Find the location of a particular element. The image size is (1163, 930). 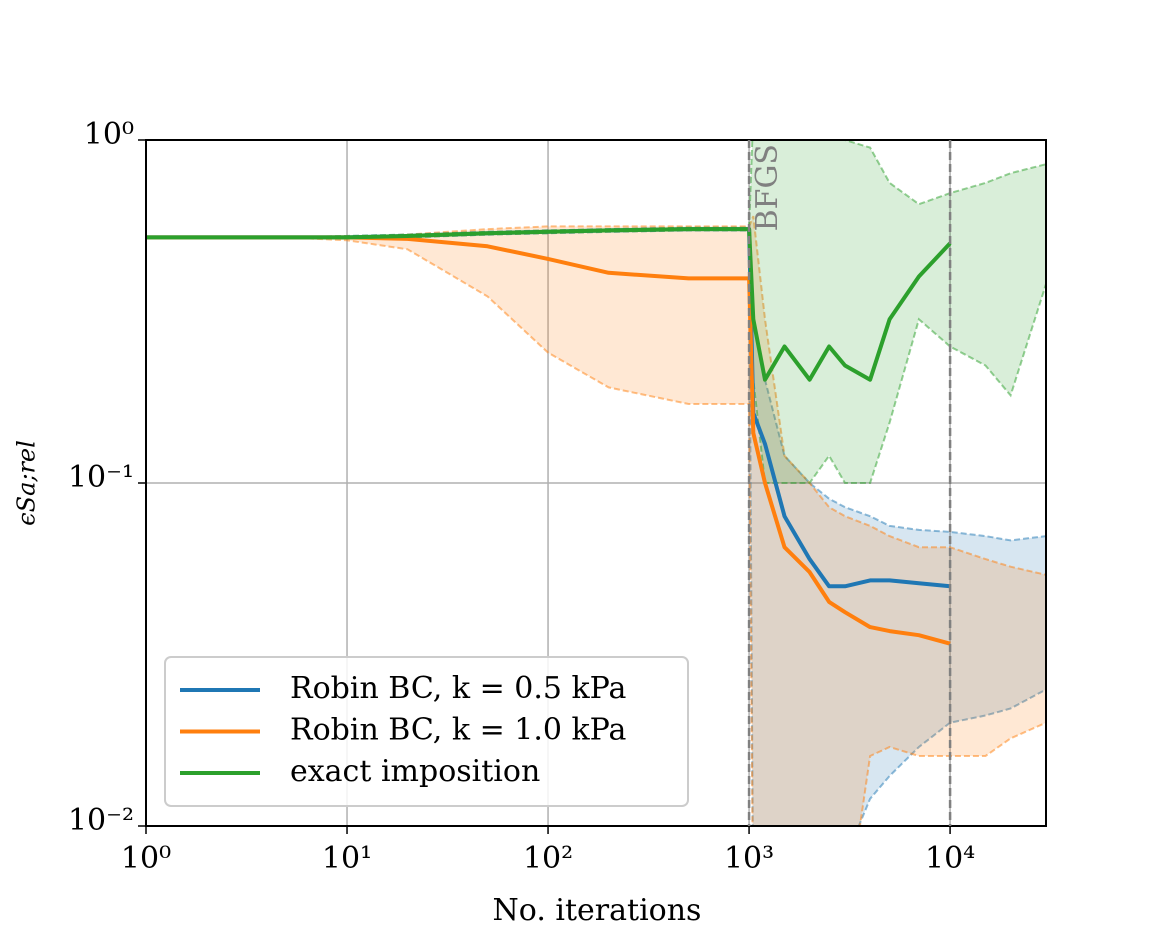

legend-label: exact imposition is located at coordinates (415, 771).